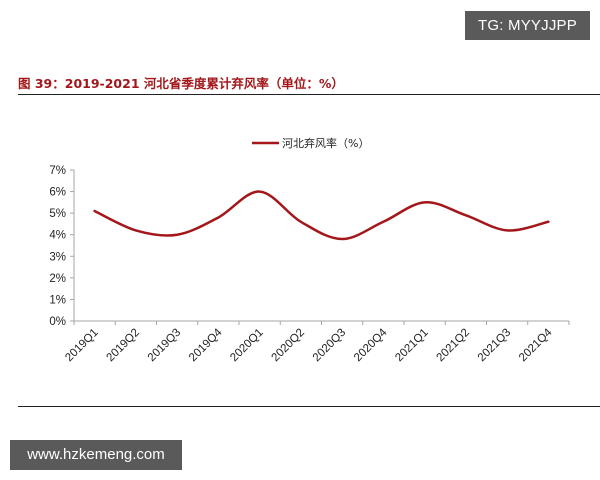  I want to click on series-line-hebei, so click(321, 215).